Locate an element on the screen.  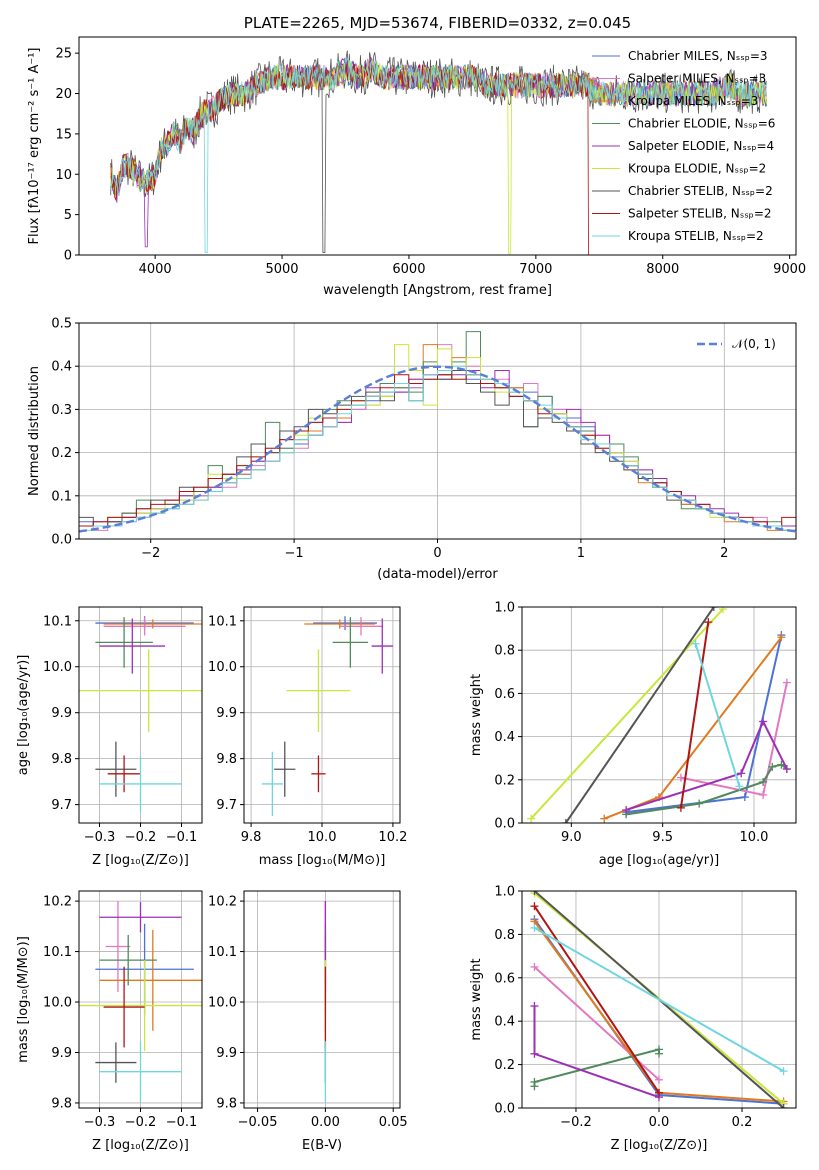
legend-label: Chabrier STELIB, Nₛₛₚ=2 is located at coordinates (700, 191).